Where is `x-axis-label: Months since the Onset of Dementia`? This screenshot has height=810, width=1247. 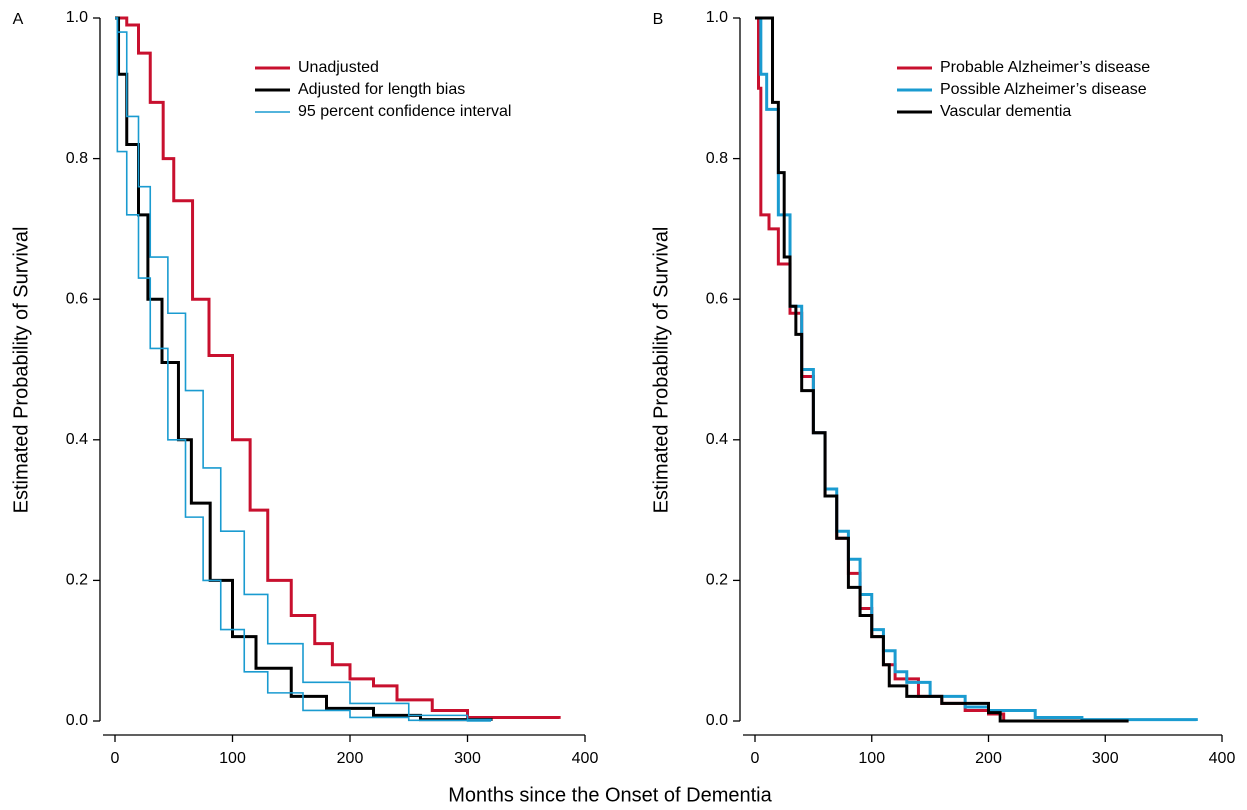 x-axis-label: Months since the Onset of Dementia is located at coordinates (610, 795).